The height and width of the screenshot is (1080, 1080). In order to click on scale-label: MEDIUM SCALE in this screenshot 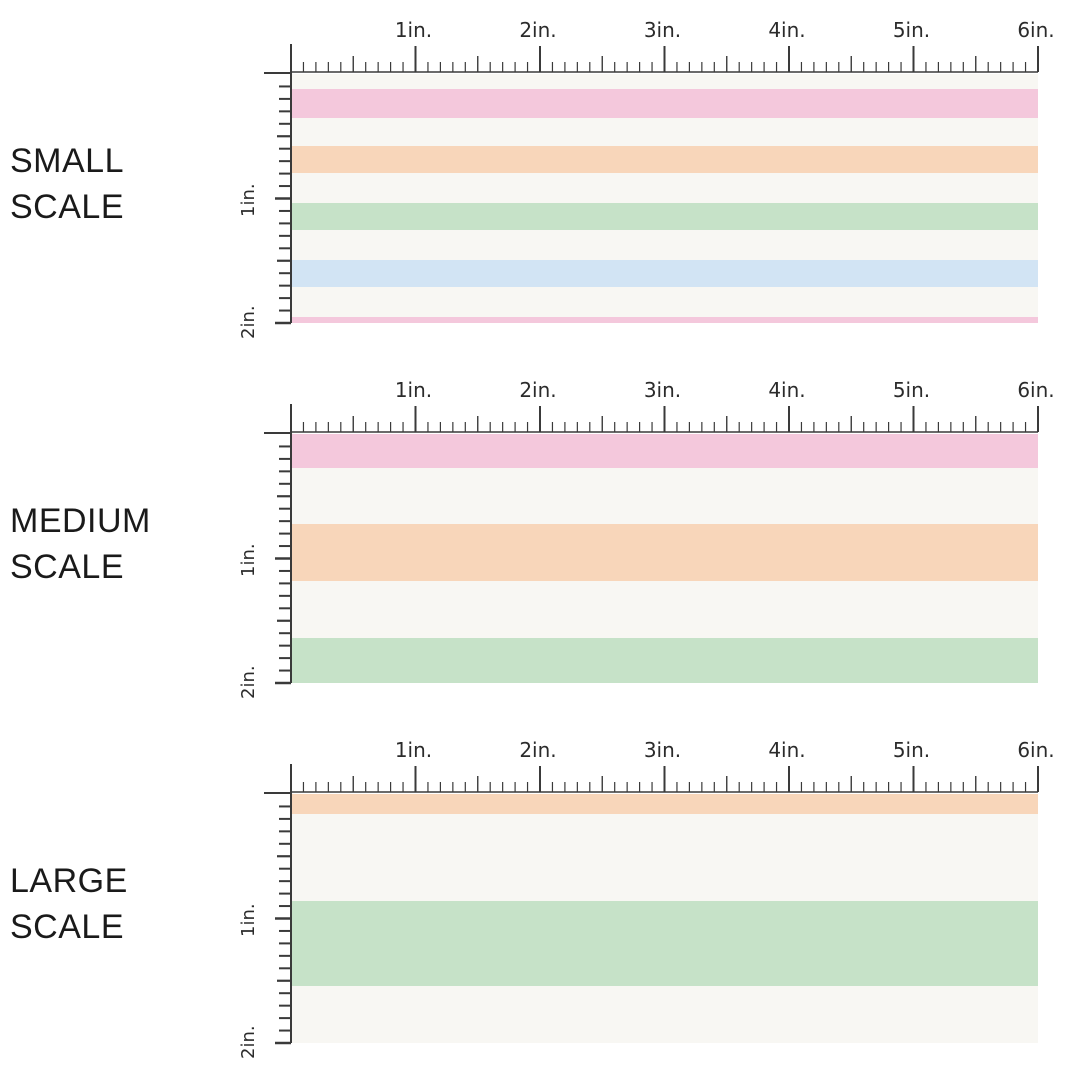, I will do `click(80, 544)`.